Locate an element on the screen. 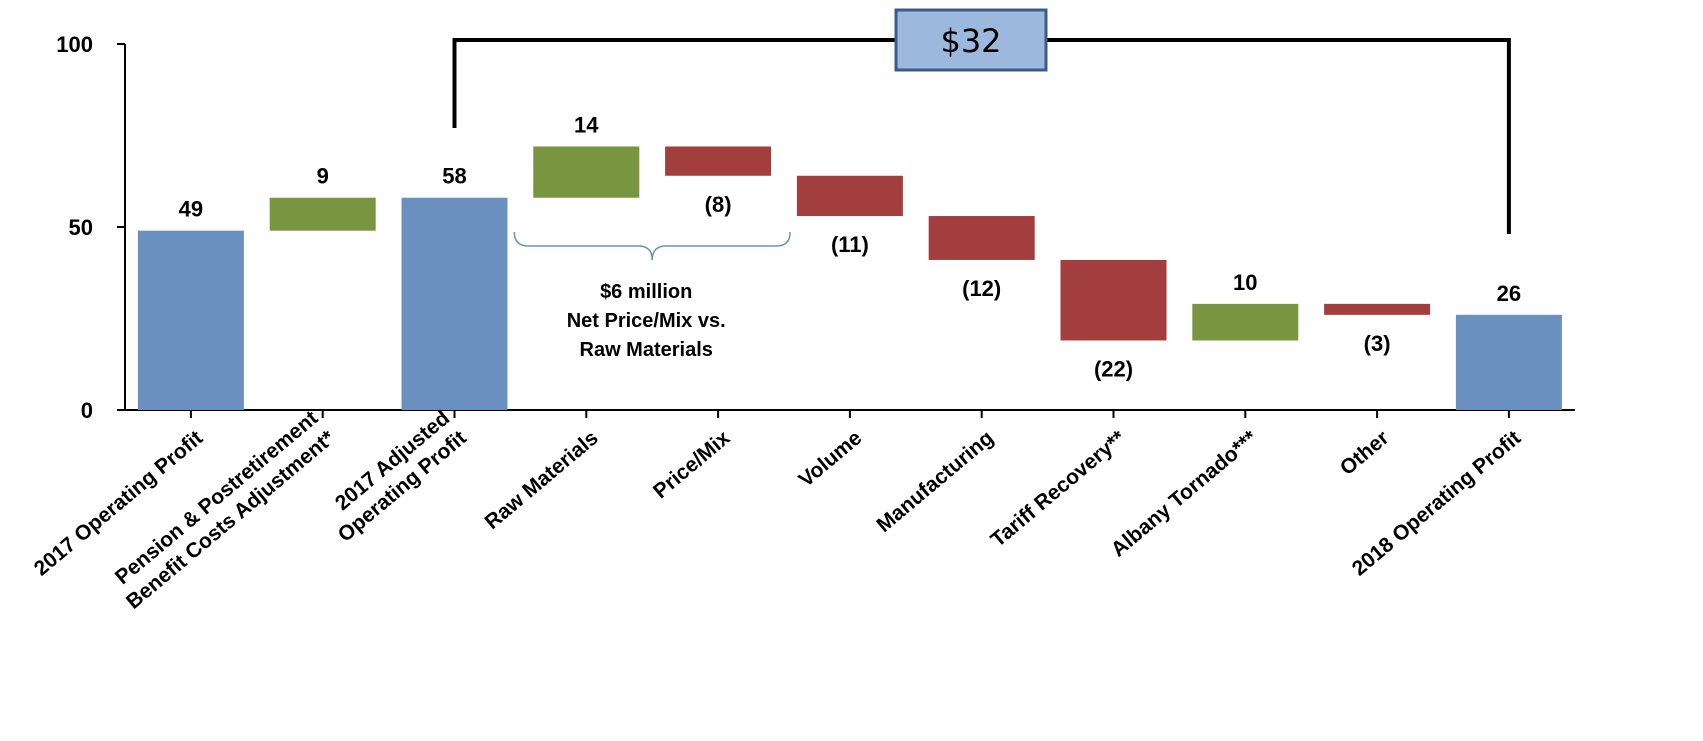 This screenshot has height=741, width=1703. category-label-line: Volume is located at coordinates (831, 458).